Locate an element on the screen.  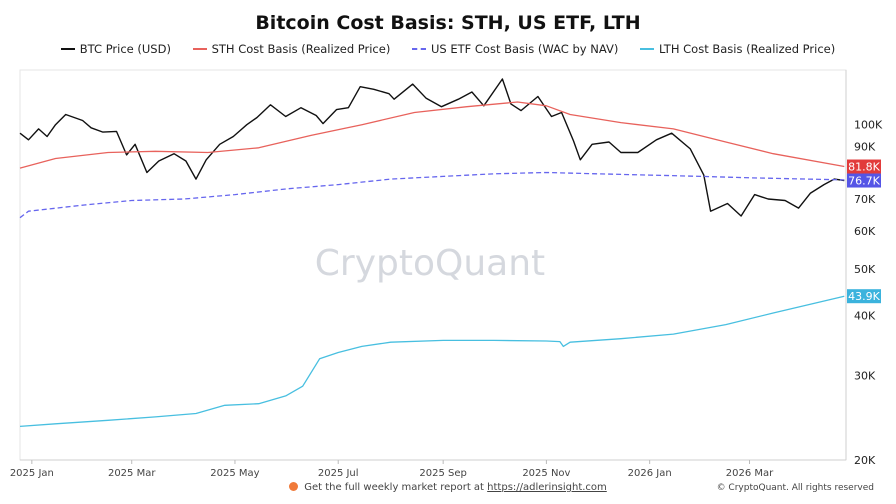
x-tick-label: 2025 Nov is located at coordinates (546, 473).